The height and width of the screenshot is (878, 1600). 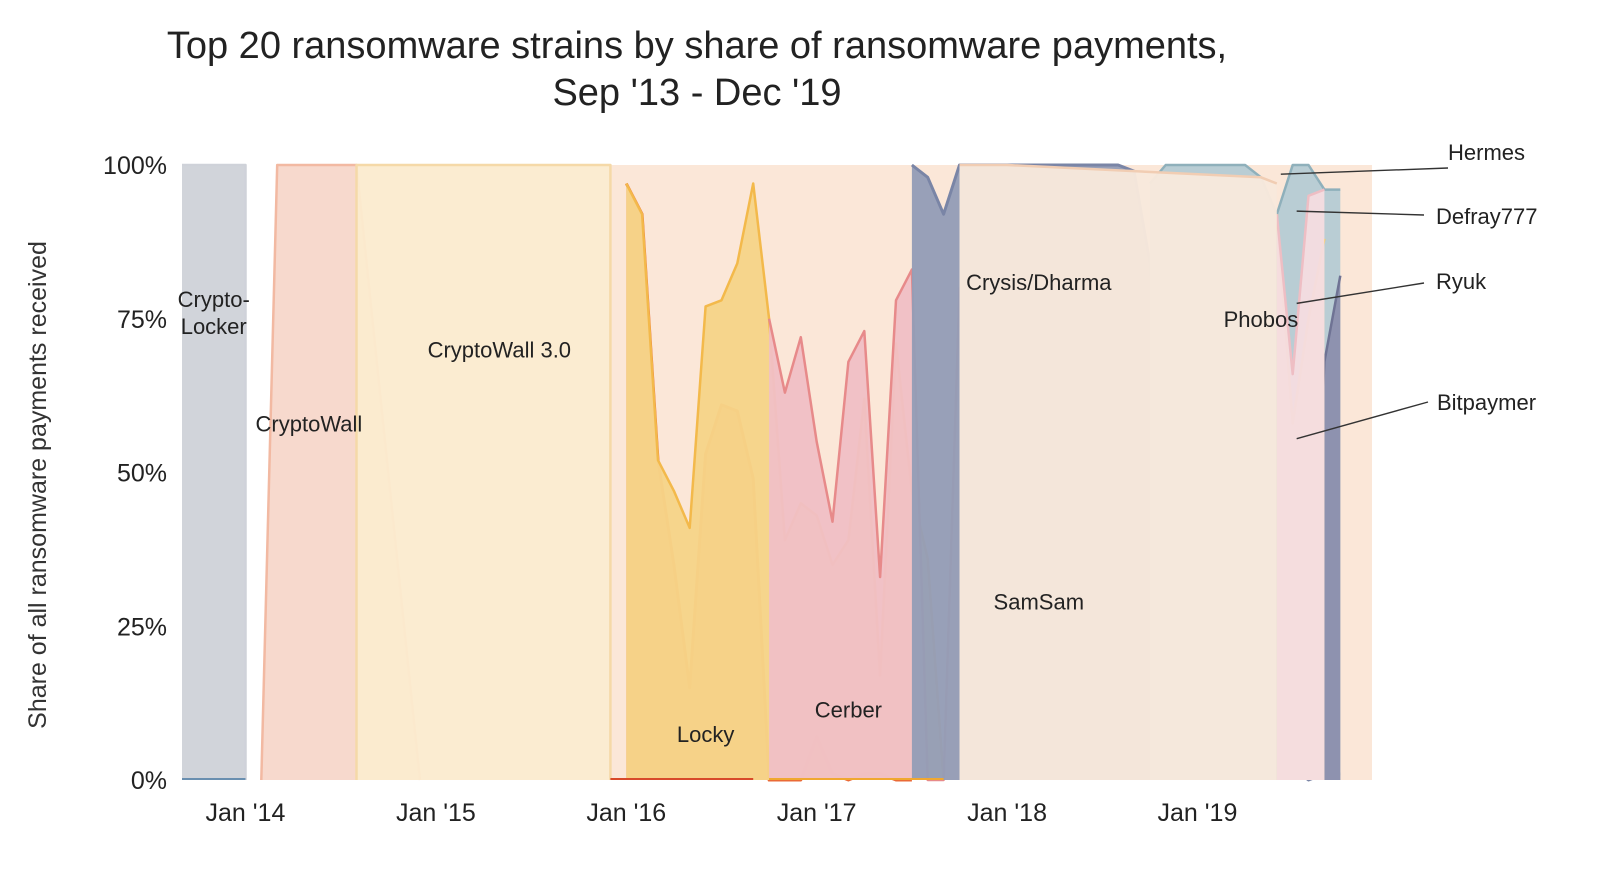 What do you see at coordinates (626, 813) in the screenshot?
I see `x-tick-label: Jan '16` at bounding box center [626, 813].